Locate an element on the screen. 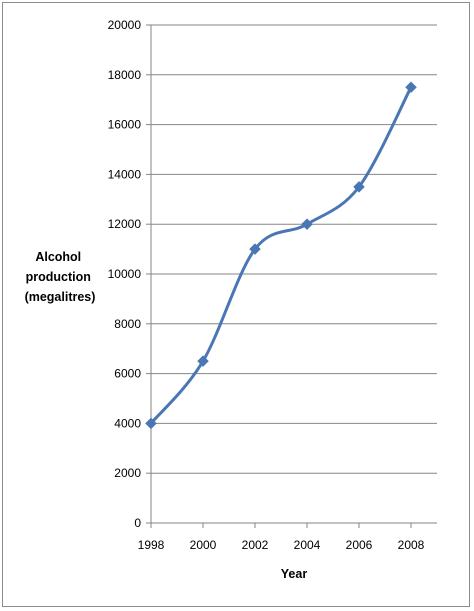 The width and height of the screenshot is (474, 611). y-axis-title-line-2: production is located at coordinates (58, 277).